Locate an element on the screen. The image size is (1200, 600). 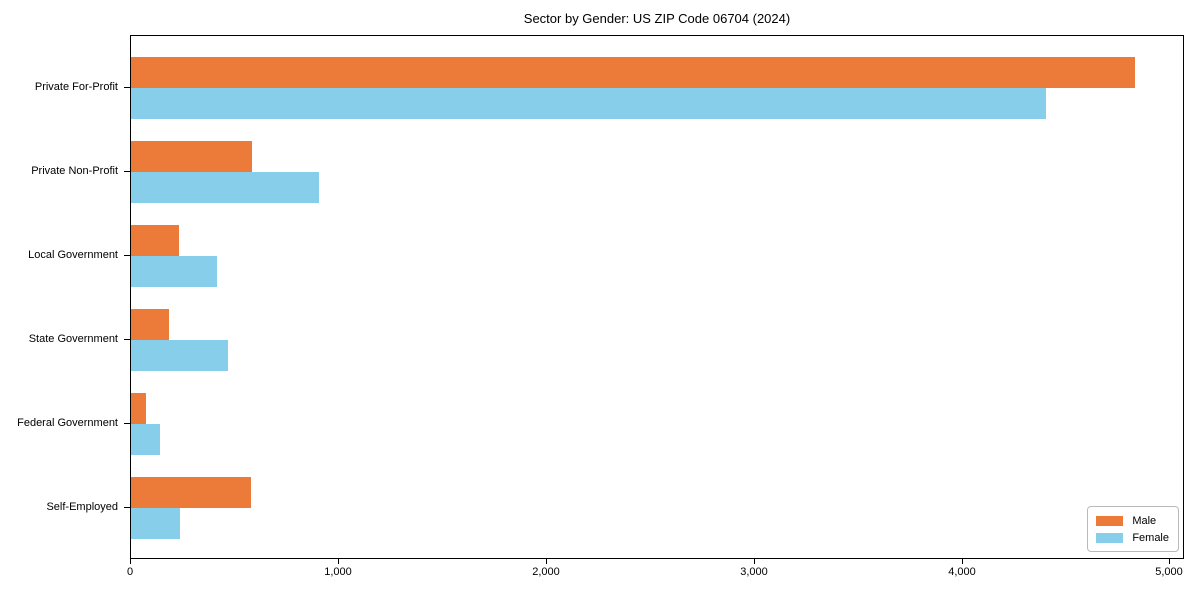
y-tick-label: Private Non-Profit is located at coordinates (74, 171).